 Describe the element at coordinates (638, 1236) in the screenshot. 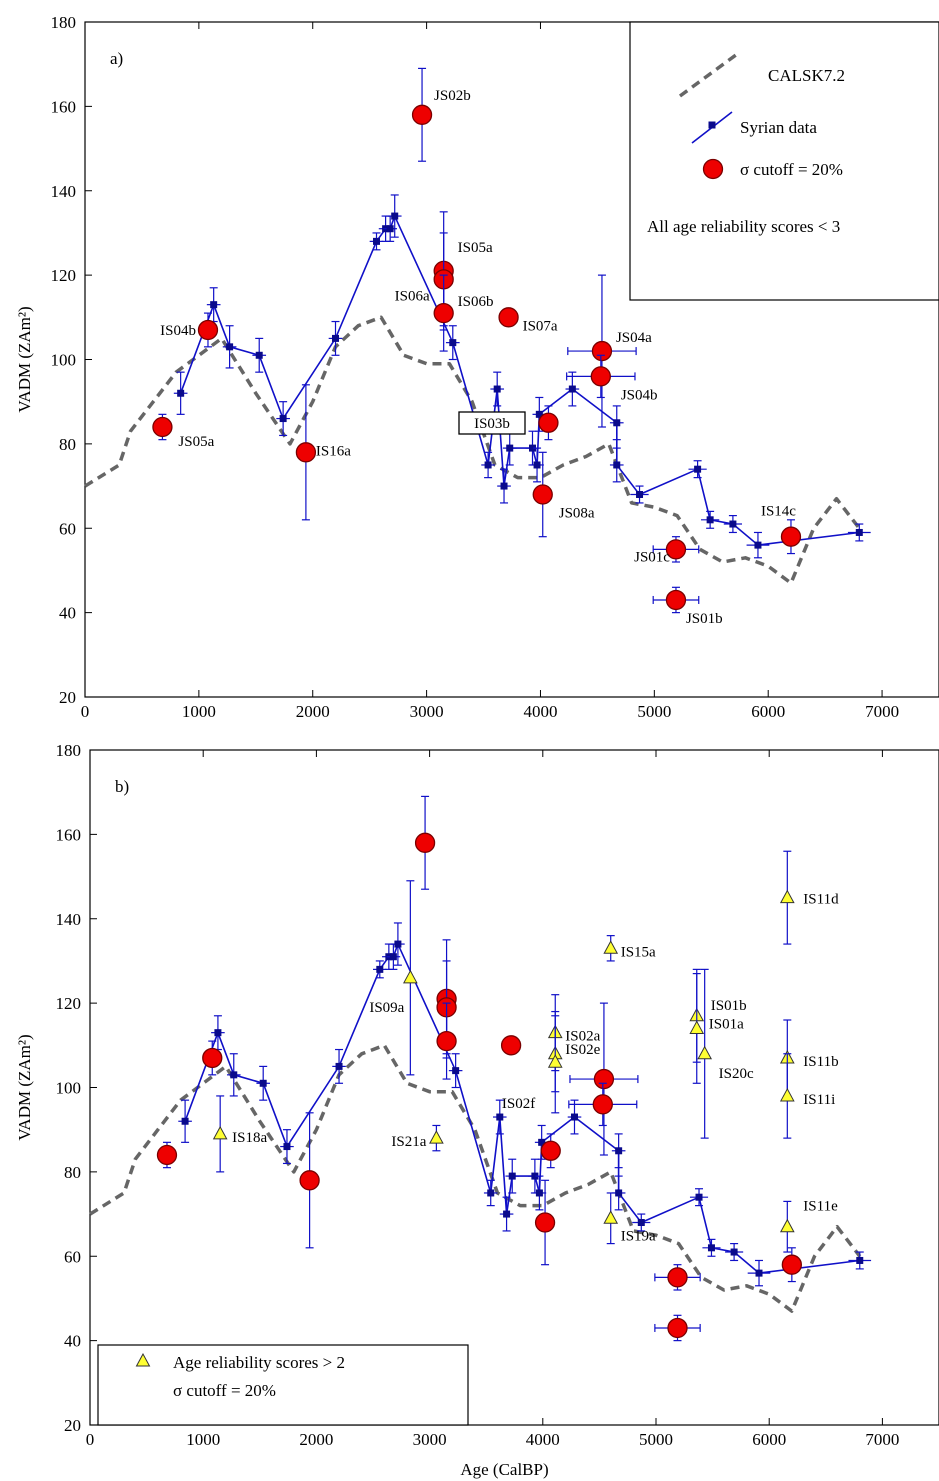

I see `point-label: IS19a` at that location.